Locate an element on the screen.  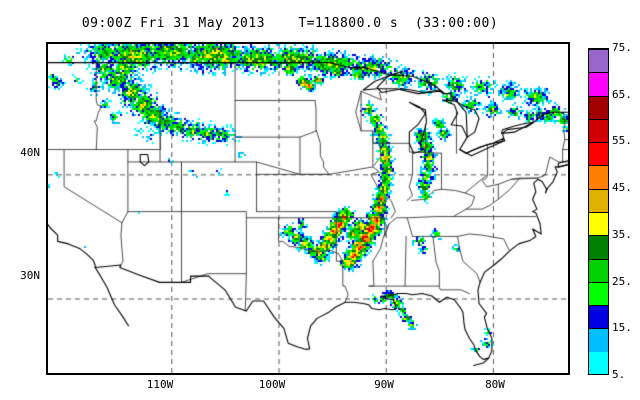
reflectivity-colorbar is located at coordinates (598, 211).